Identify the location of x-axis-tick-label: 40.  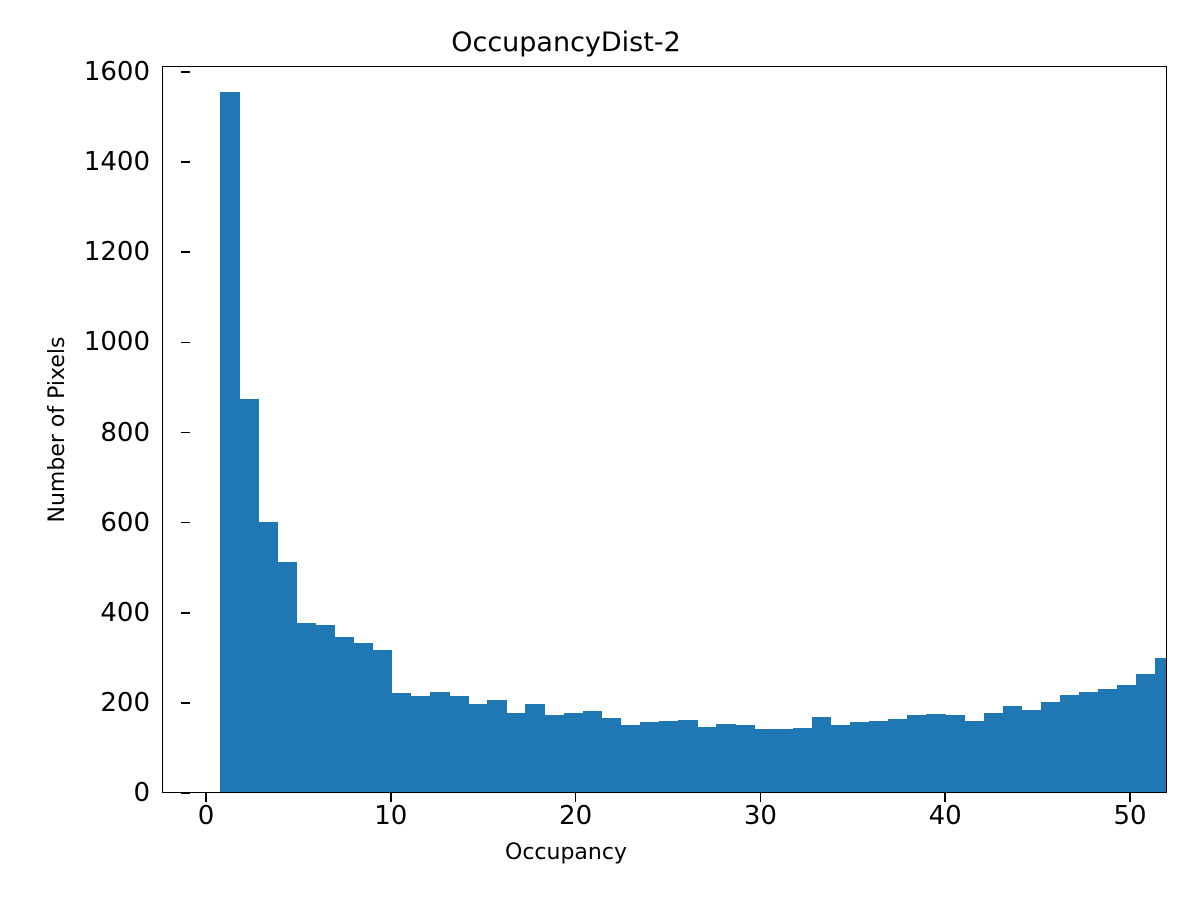
(945, 816).